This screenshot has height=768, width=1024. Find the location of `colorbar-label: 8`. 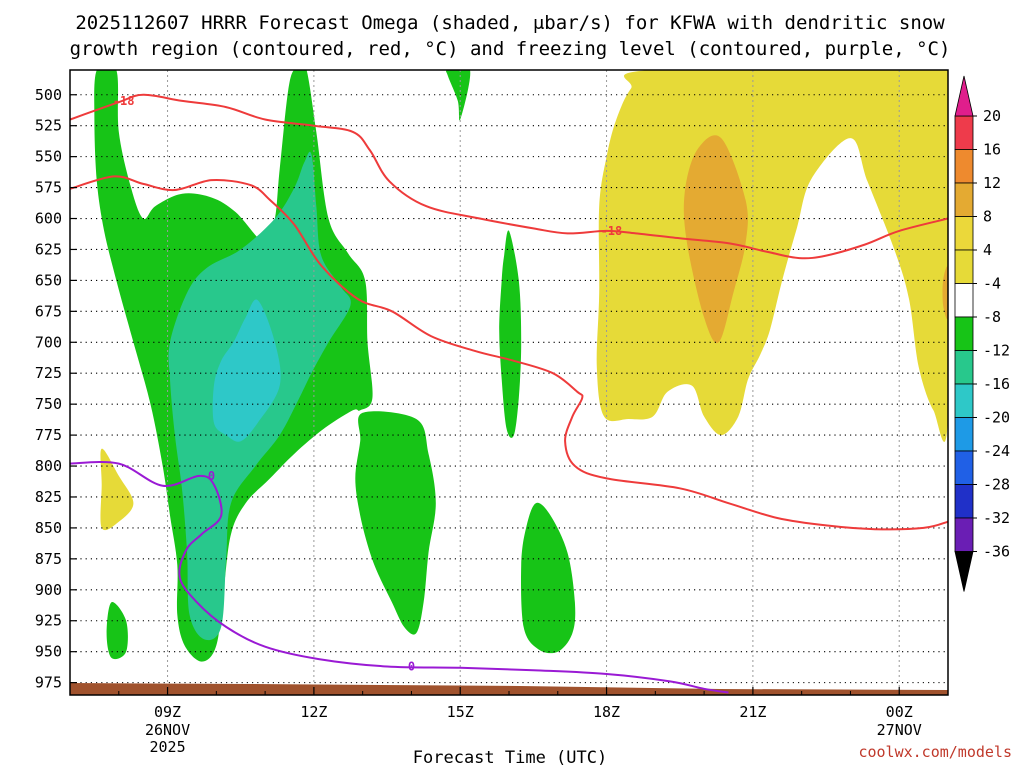

colorbar-label: 8 is located at coordinates (987, 217).